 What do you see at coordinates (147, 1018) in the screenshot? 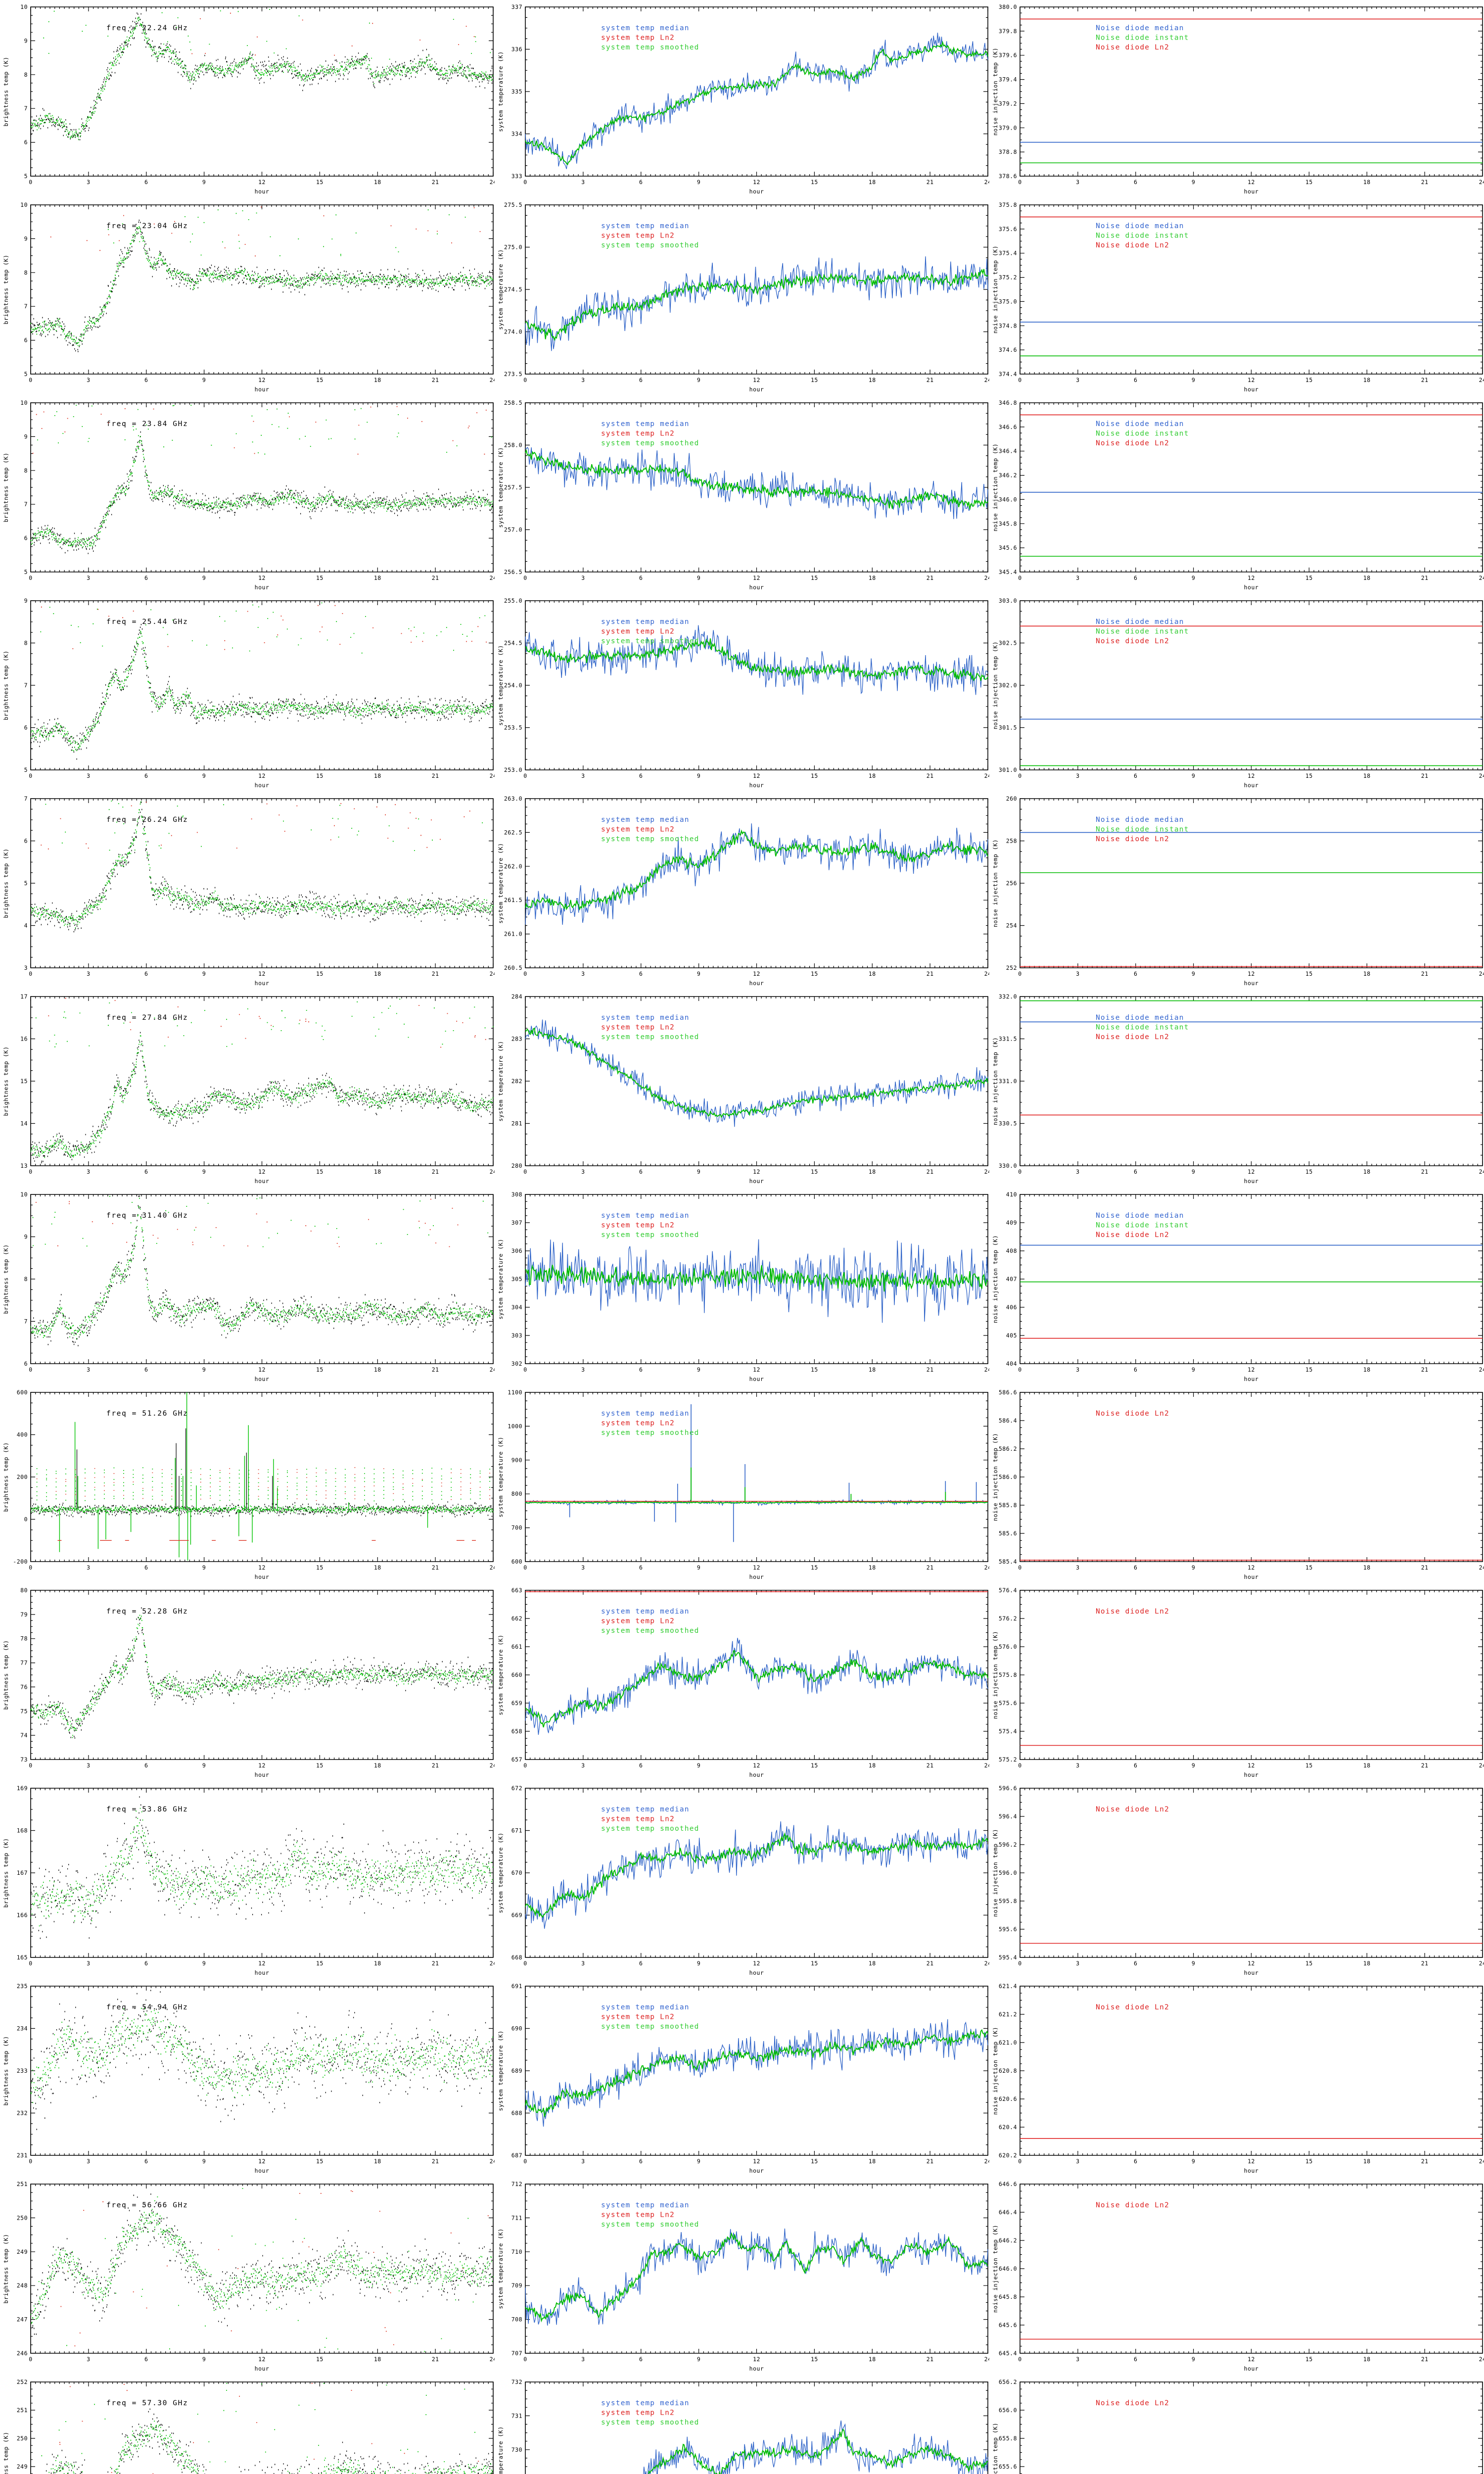
I see `plot-title: freq = 27.84 GHz` at bounding box center [147, 1018].